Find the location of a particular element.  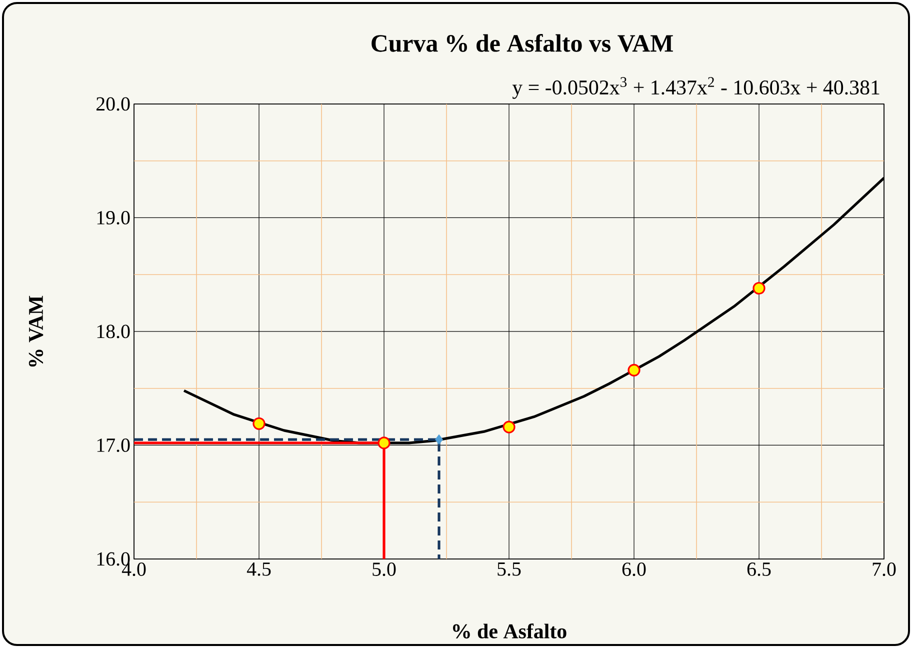

y-tick-label: 20.0 is located at coordinates (113, 104).